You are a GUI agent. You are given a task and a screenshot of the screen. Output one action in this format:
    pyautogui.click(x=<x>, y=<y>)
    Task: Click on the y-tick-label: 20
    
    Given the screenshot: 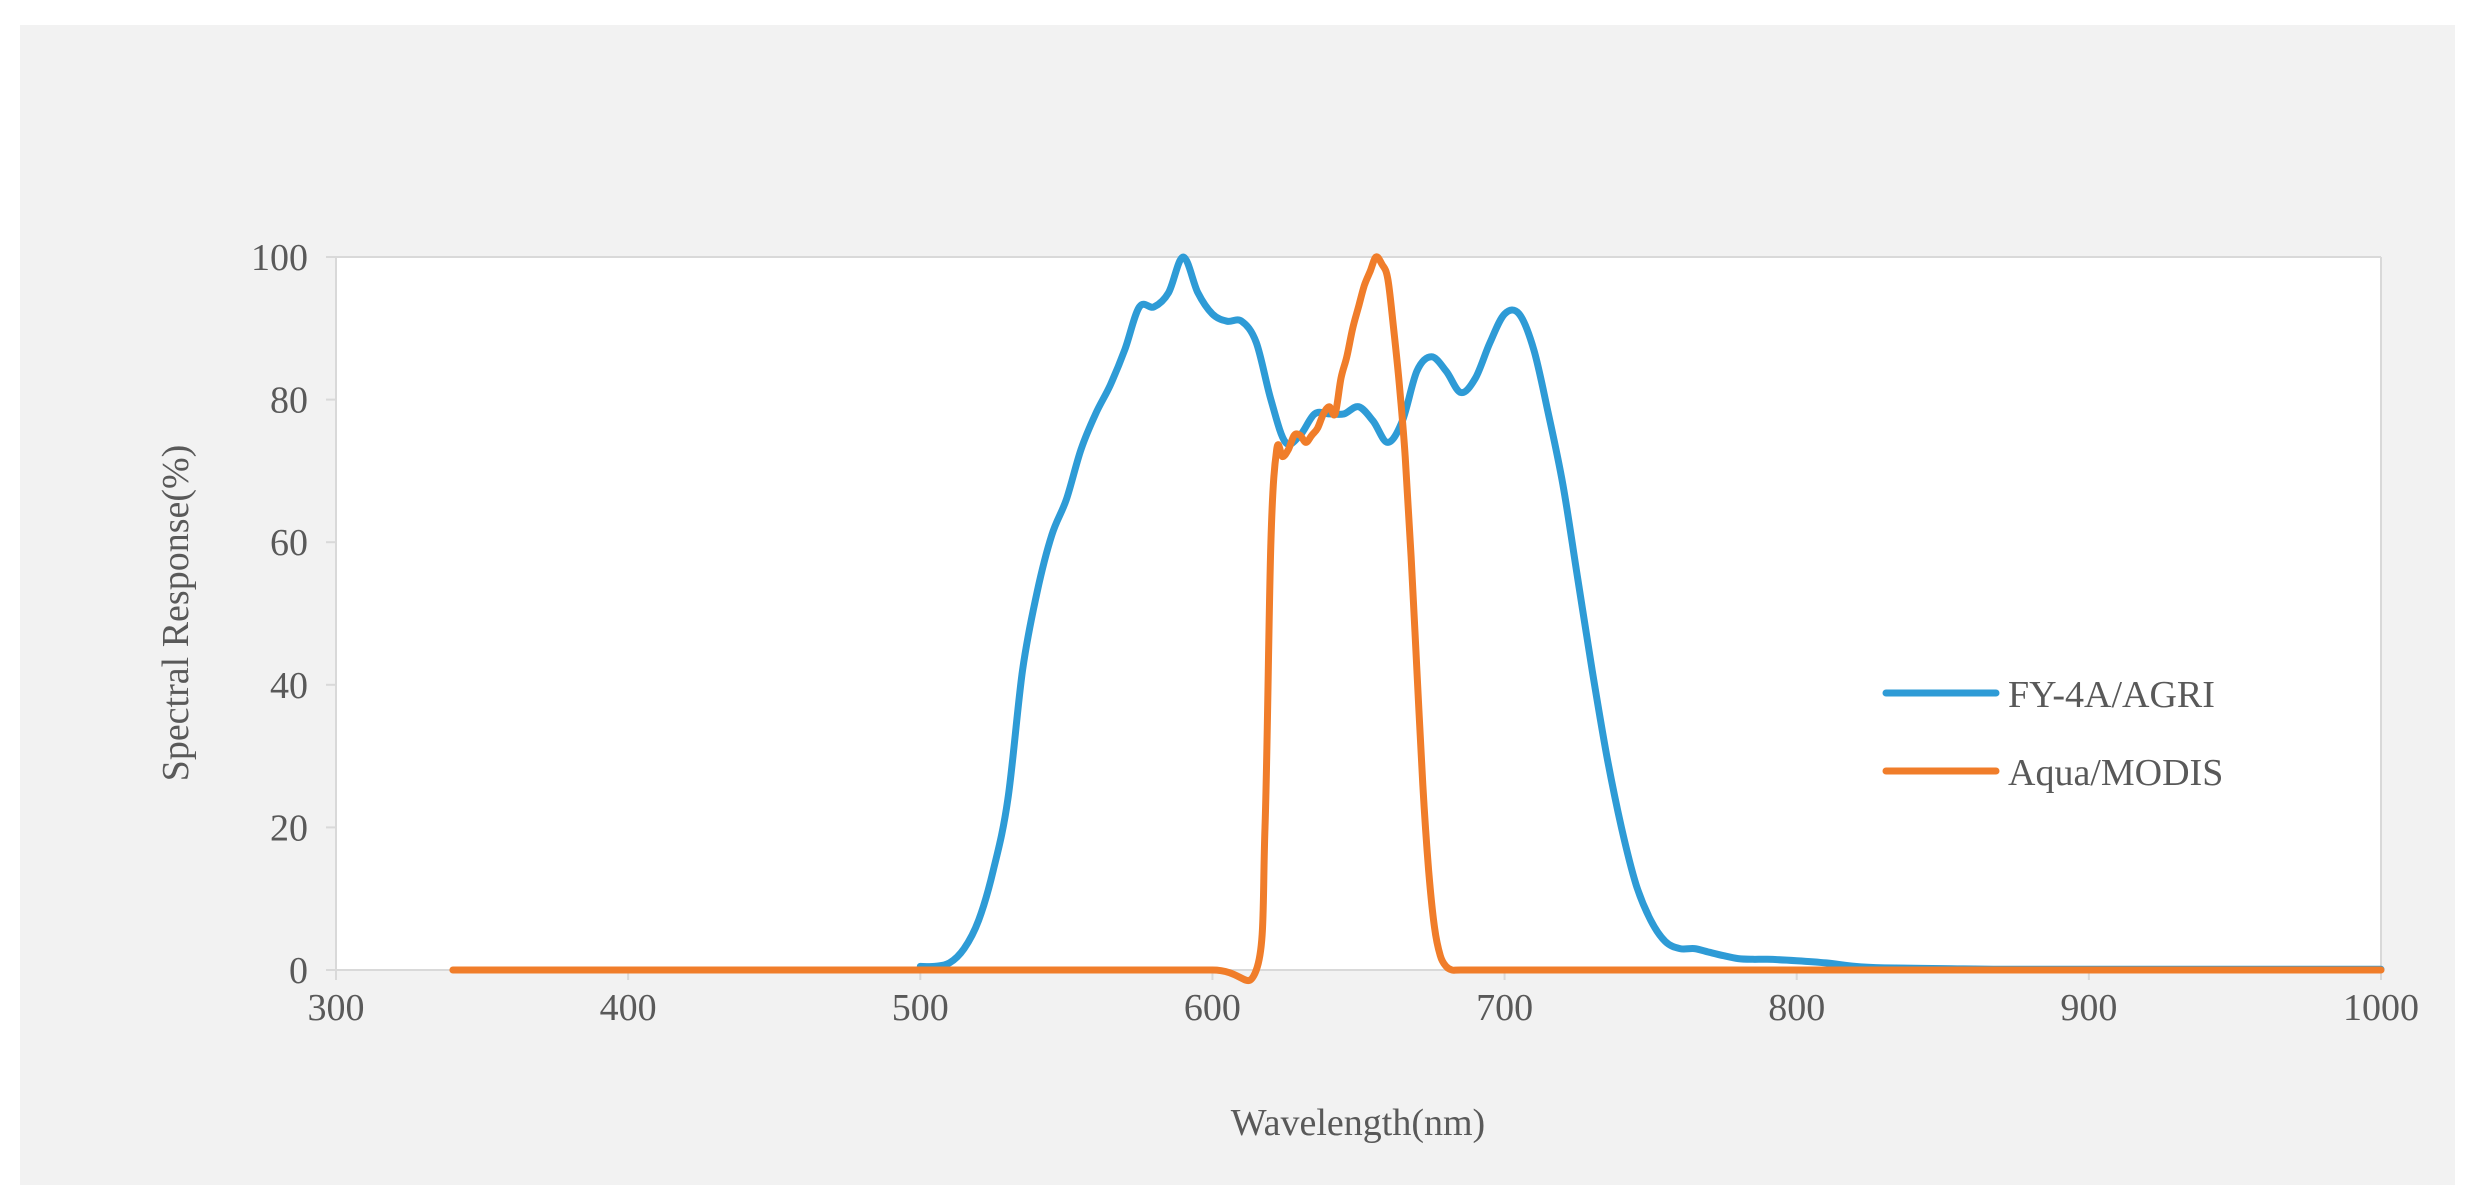 What is the action you would take?
    pyautogui.click(x=289, y=828)
    